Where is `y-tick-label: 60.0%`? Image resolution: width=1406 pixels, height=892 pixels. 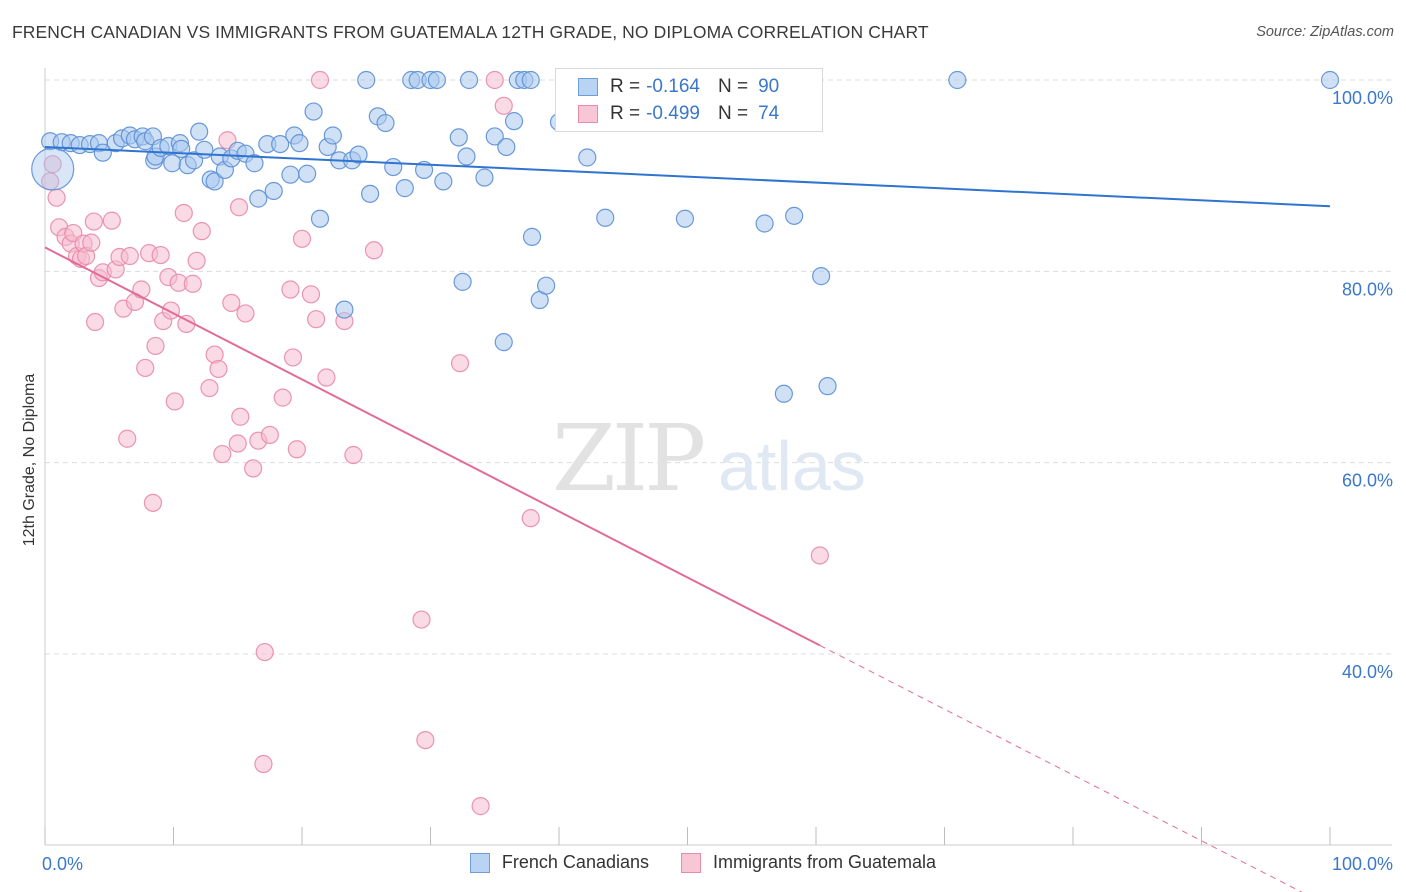
y-tick-label: 60.0% is located at coordinates (1367, 481).